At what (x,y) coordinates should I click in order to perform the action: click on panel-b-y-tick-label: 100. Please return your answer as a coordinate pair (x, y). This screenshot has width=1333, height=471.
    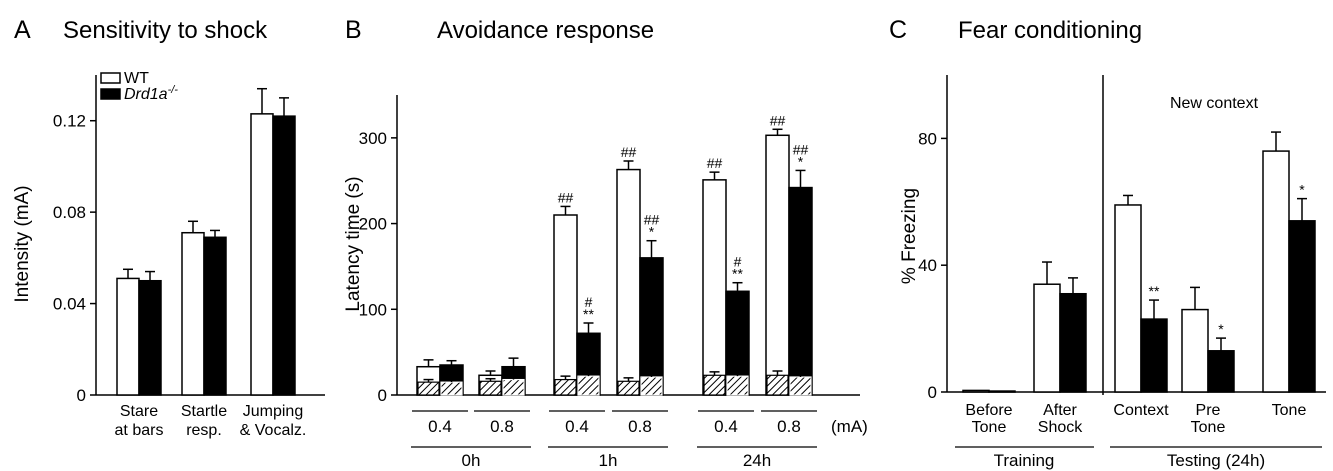
    Looking at the image, I should click on (373, 309).